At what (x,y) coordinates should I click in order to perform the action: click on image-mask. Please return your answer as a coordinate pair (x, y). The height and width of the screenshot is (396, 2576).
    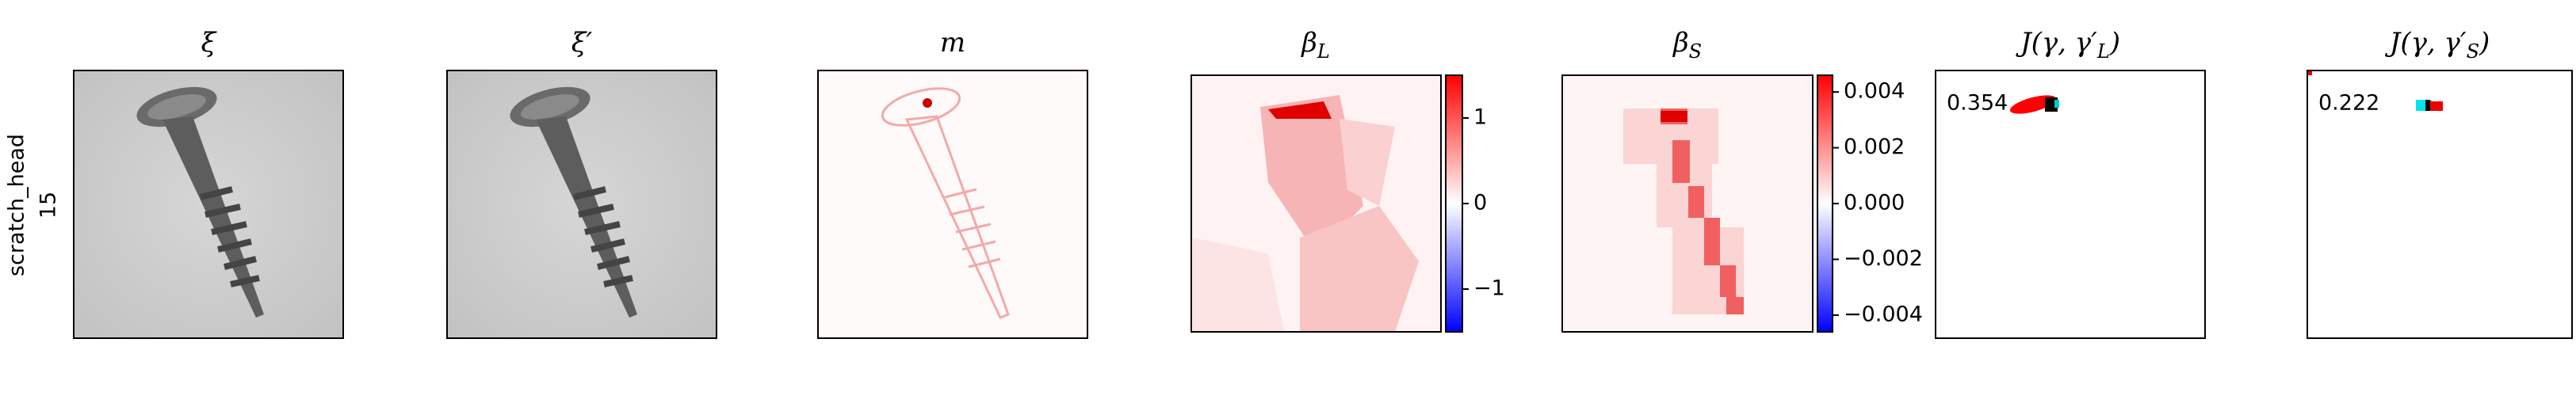
    Looking at the image, I should click on (953, 204).